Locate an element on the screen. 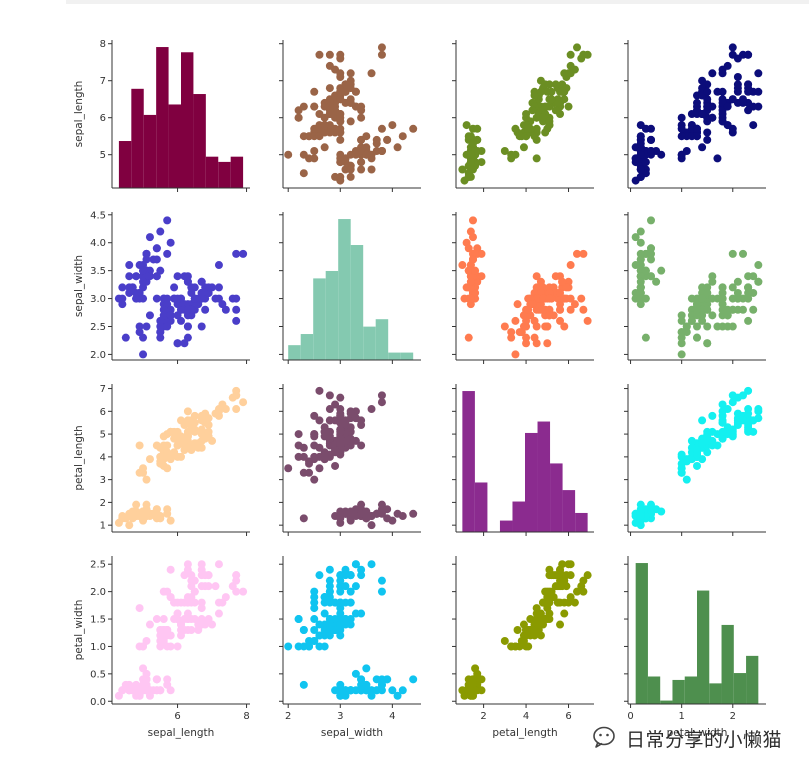 The height and width of the screenshot is (771, 809). y-tick-label: 3 is located at coordinates (103, 480).